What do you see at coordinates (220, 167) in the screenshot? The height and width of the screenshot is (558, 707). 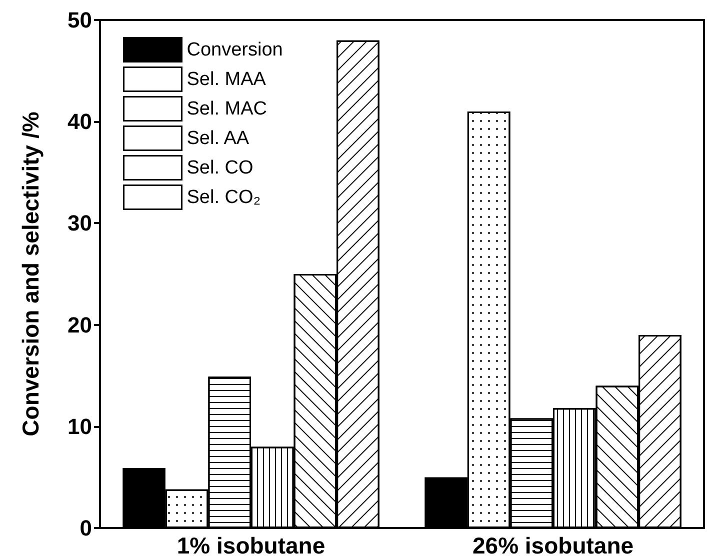 I see `legend-label: Sel. CO` at bounding box center [220, 167].